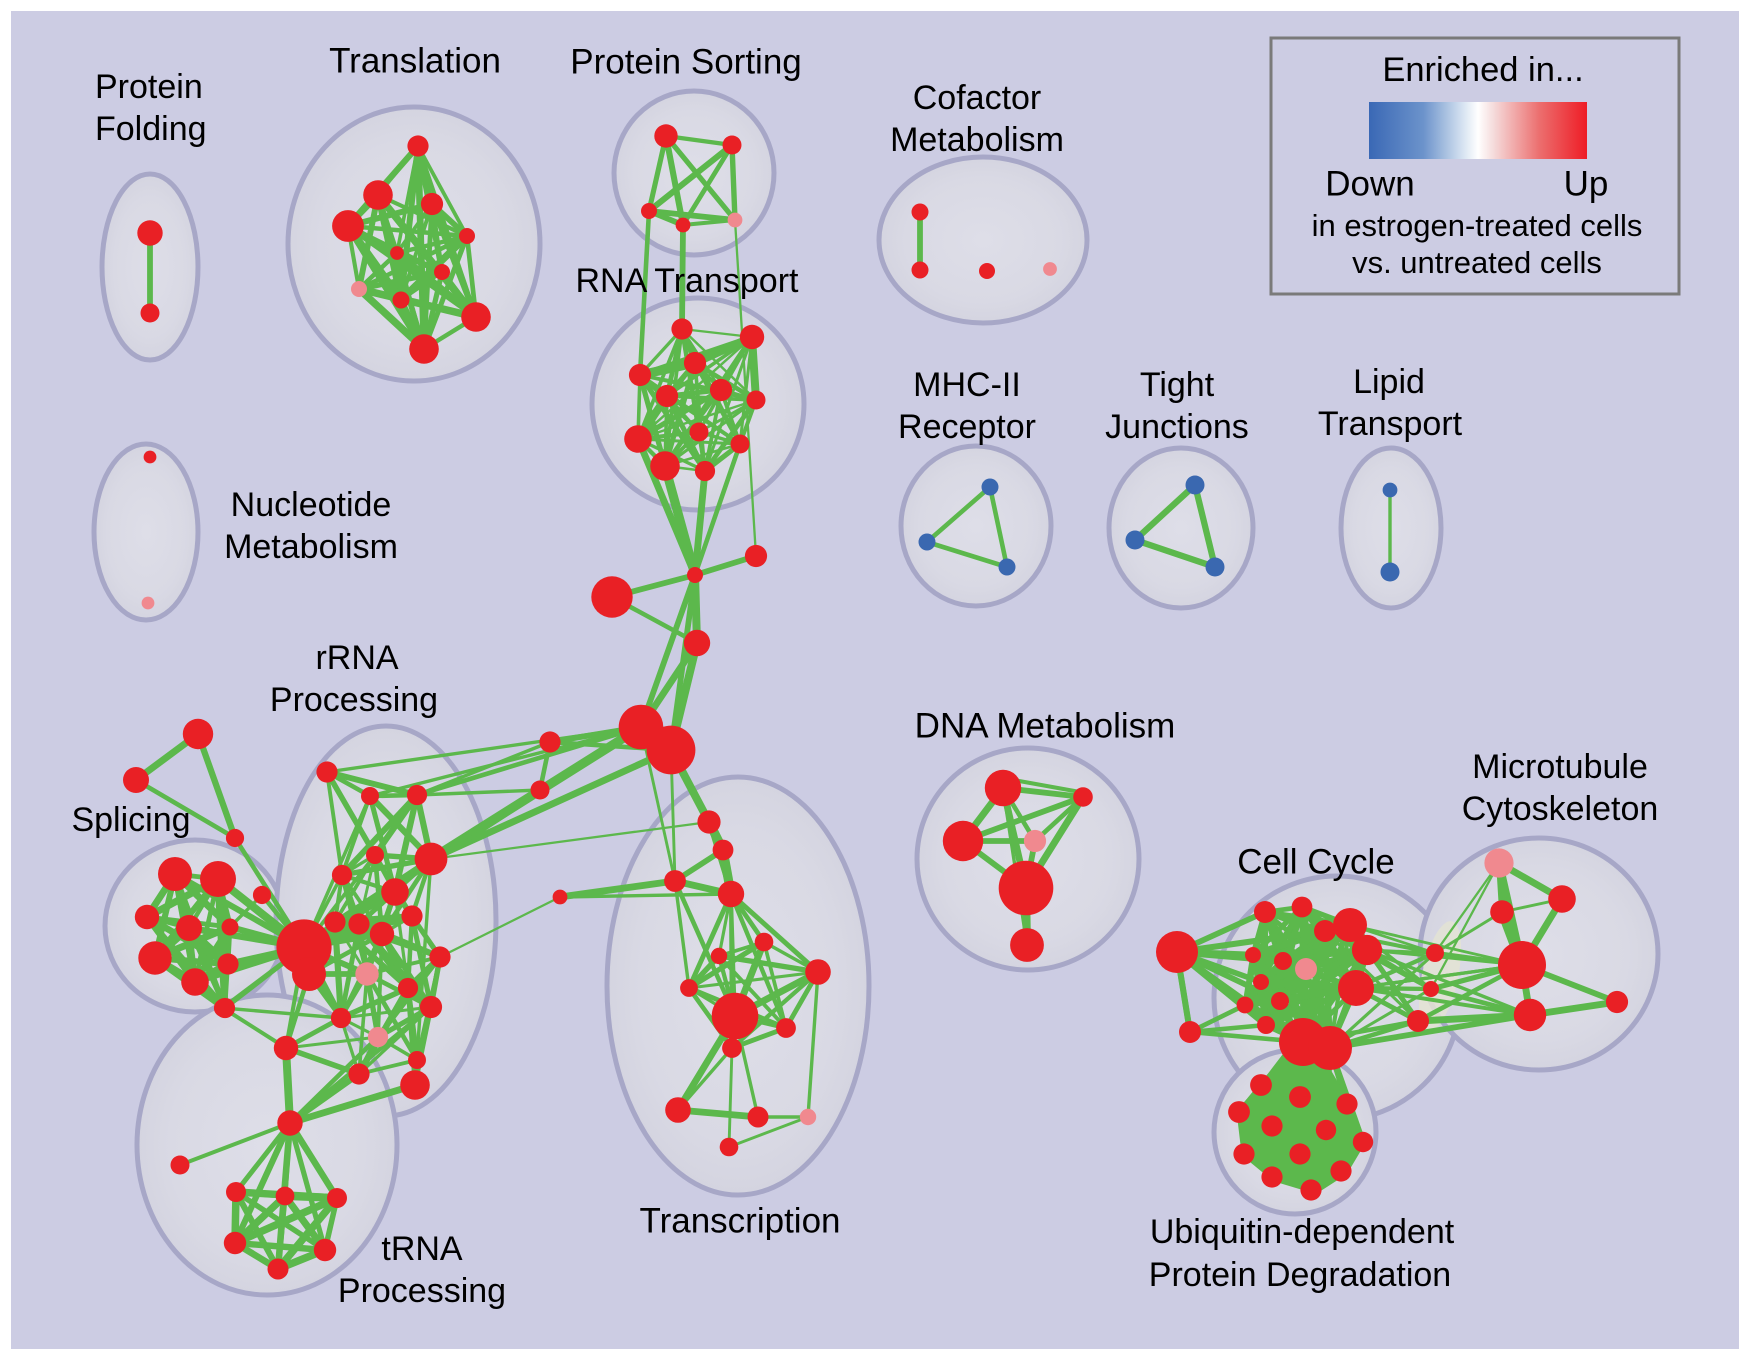 The height and width of the screenshot is (1365, 1750). What do you see at coordinates (1477, 262) in the screenshot?
I see `svg-text: vs. untreated cells` at bounding box center [1477, 262].